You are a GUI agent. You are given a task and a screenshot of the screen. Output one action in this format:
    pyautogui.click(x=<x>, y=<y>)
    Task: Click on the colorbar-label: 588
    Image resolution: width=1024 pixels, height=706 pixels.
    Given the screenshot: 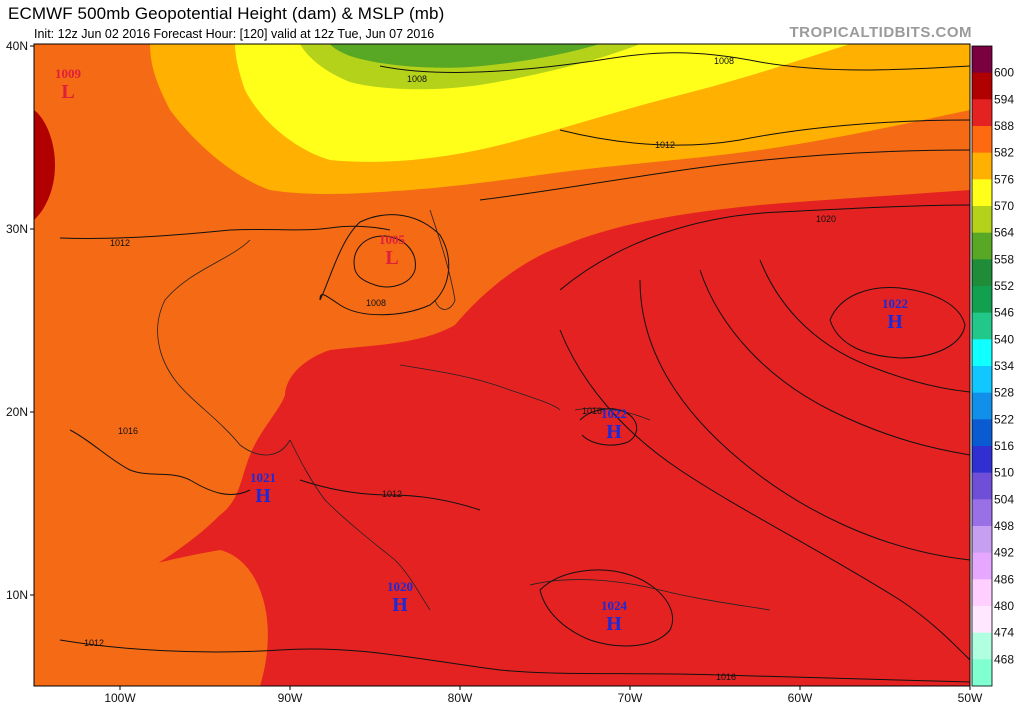 What is the action you would take?
    pyautogui.click(x=1004, y=126)
    